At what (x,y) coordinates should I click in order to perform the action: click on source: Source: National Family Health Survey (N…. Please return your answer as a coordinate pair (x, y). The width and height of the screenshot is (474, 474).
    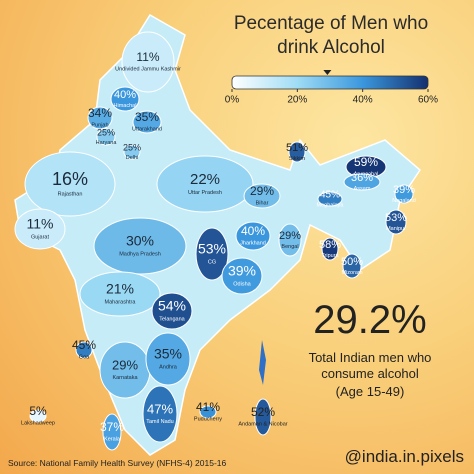
    Looking at the image, I should click on (117, 463).